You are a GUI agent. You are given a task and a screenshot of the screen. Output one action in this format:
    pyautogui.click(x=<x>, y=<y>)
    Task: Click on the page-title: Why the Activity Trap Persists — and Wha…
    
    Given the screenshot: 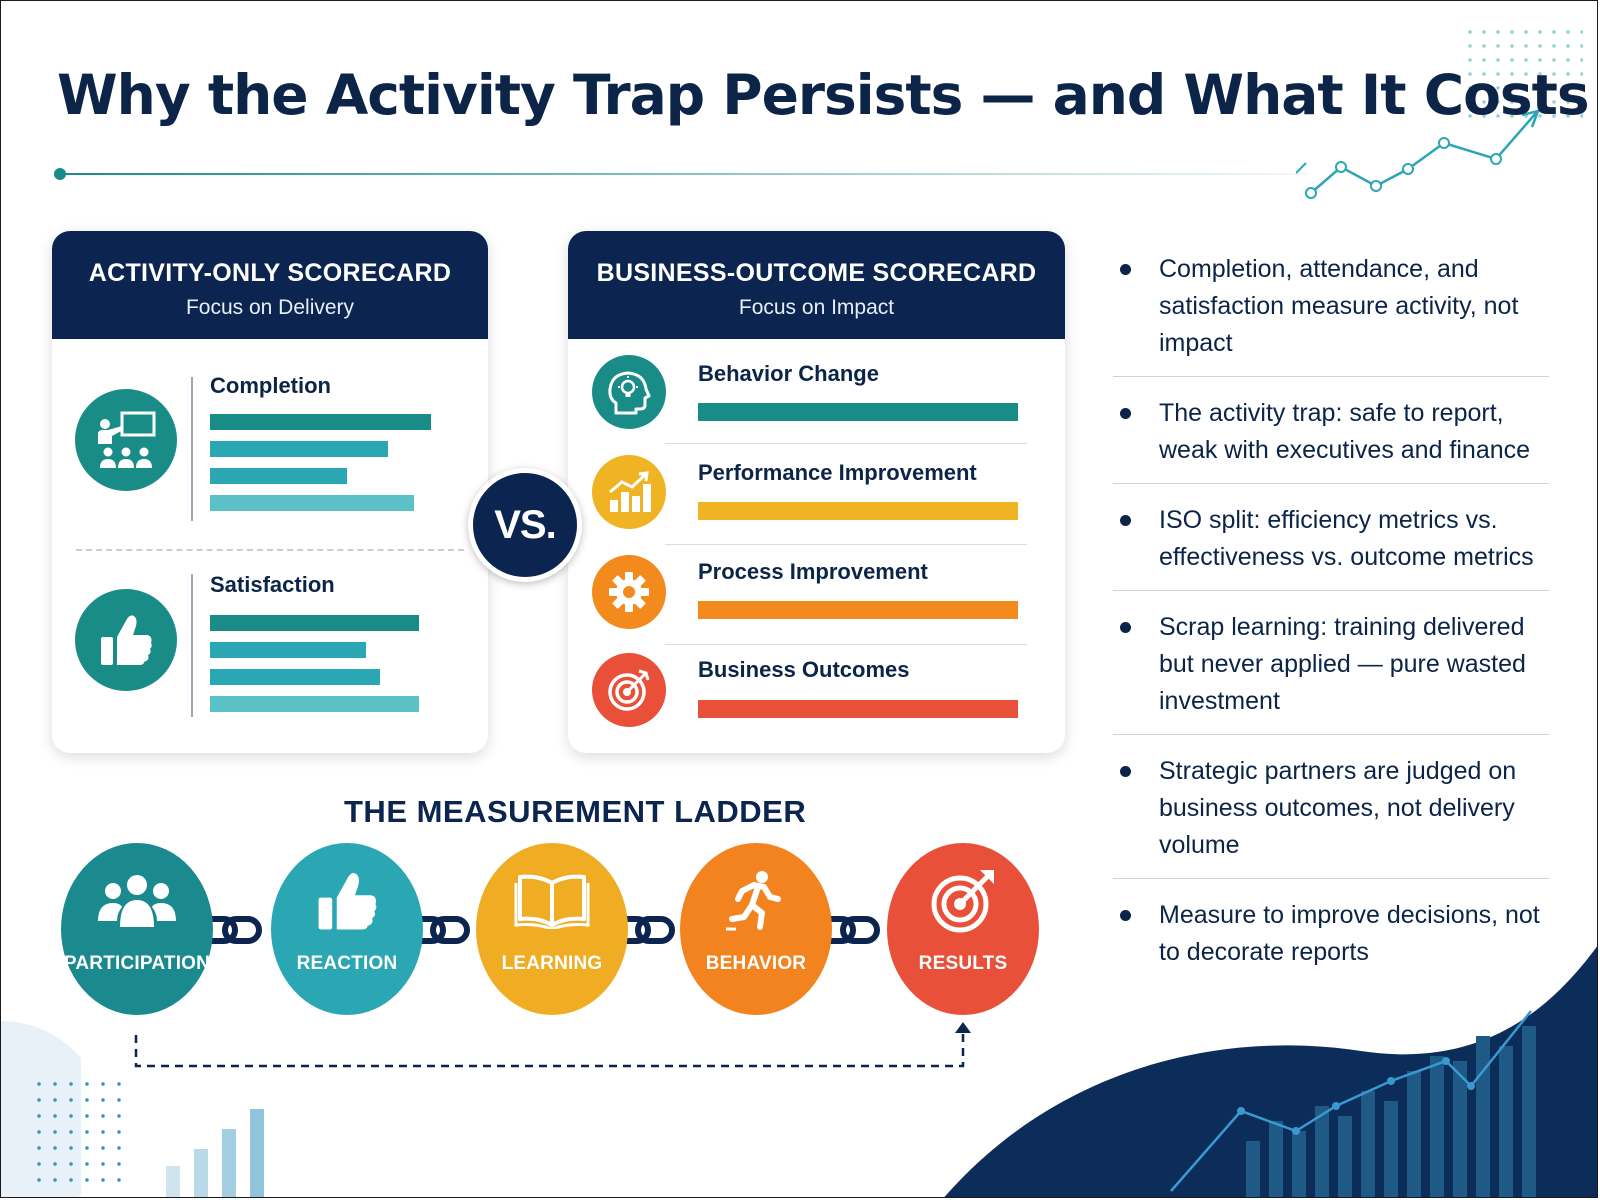 What is the action you would take?
    pyautogui.click(x=823, y=95)
    